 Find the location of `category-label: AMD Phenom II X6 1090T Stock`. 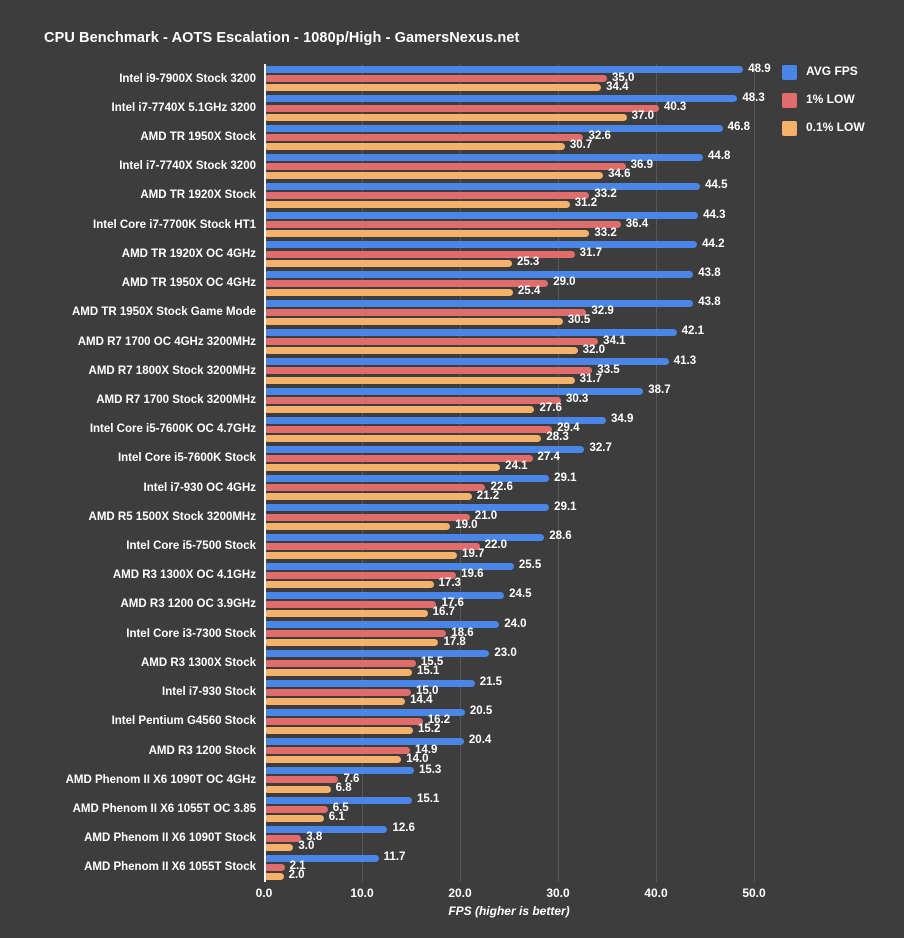

category-label: AMD Phenom II X6 1090T Stock is located at coordinates (170, 838).